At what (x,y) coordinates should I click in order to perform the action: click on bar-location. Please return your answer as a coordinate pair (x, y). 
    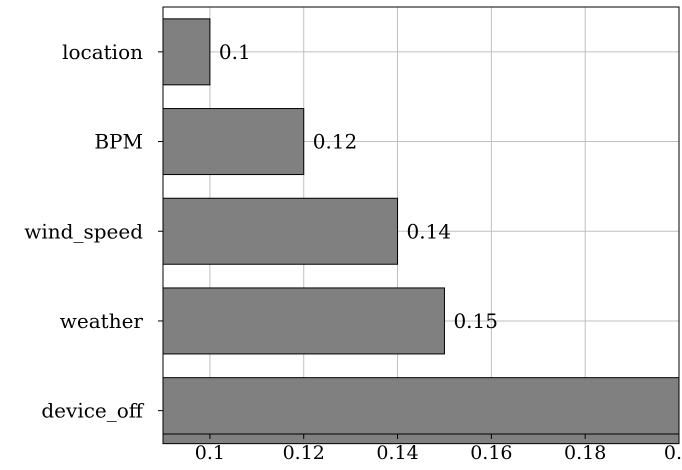
    Looking at the image, I should click on (186, 52).